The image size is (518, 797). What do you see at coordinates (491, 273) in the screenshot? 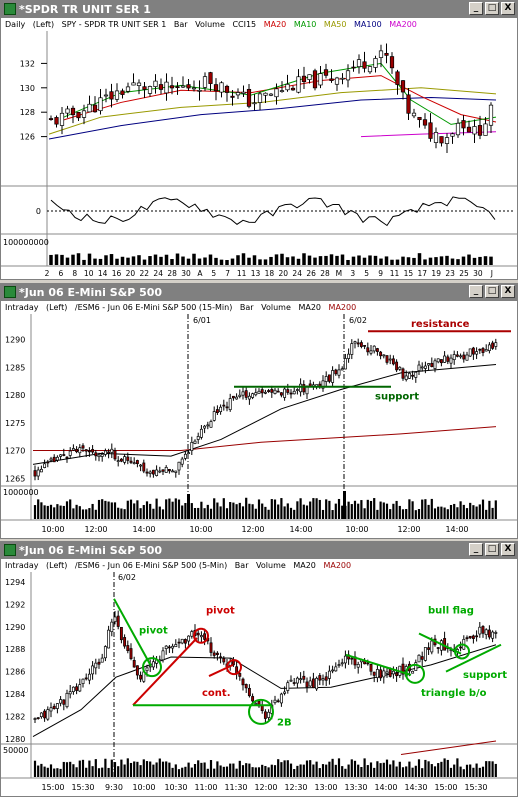
I see `x-tick-label: J` at bounding box center [491, 273].